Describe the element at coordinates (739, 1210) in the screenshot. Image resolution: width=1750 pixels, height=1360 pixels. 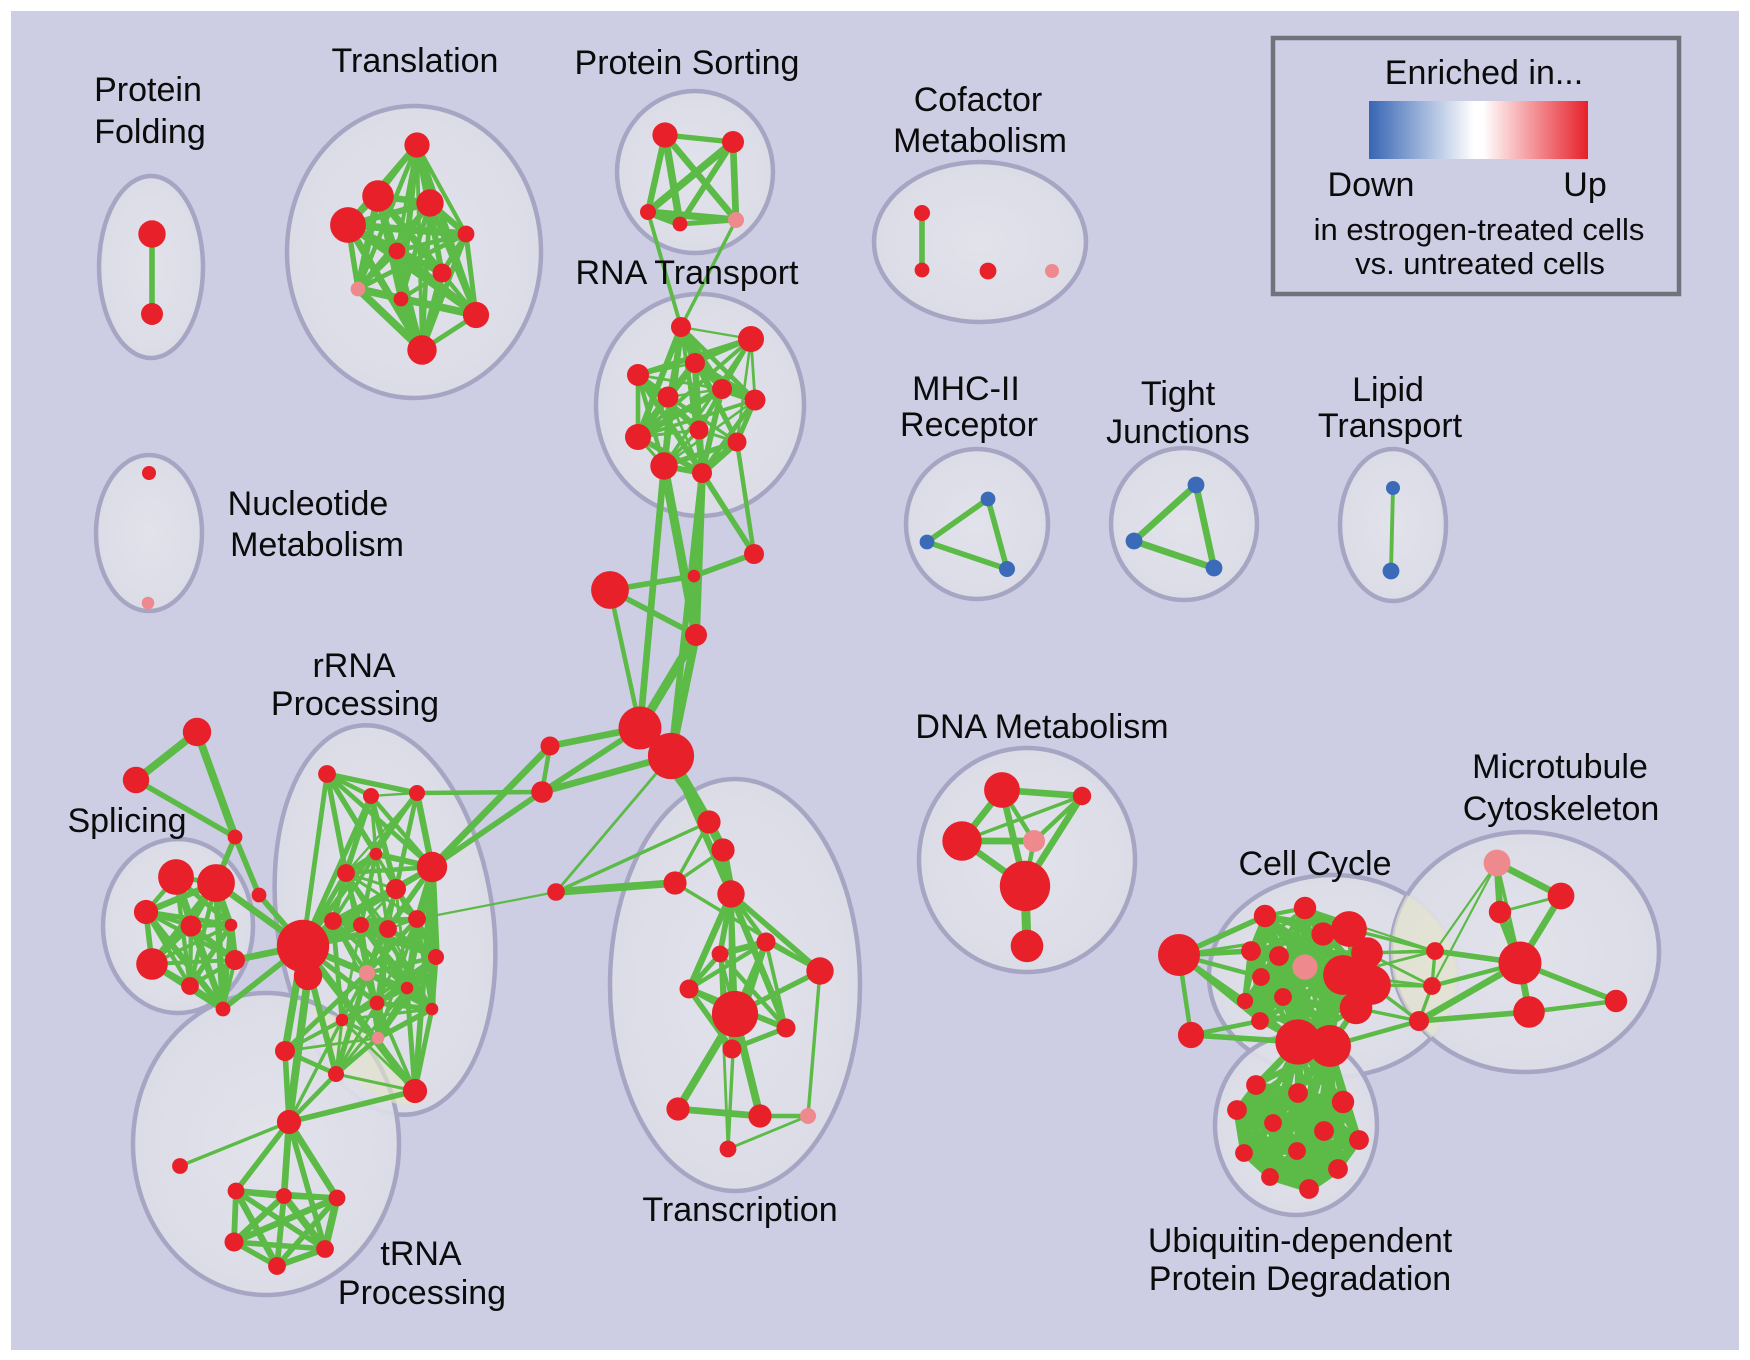
I see `svg-text: Transcription` at that location.